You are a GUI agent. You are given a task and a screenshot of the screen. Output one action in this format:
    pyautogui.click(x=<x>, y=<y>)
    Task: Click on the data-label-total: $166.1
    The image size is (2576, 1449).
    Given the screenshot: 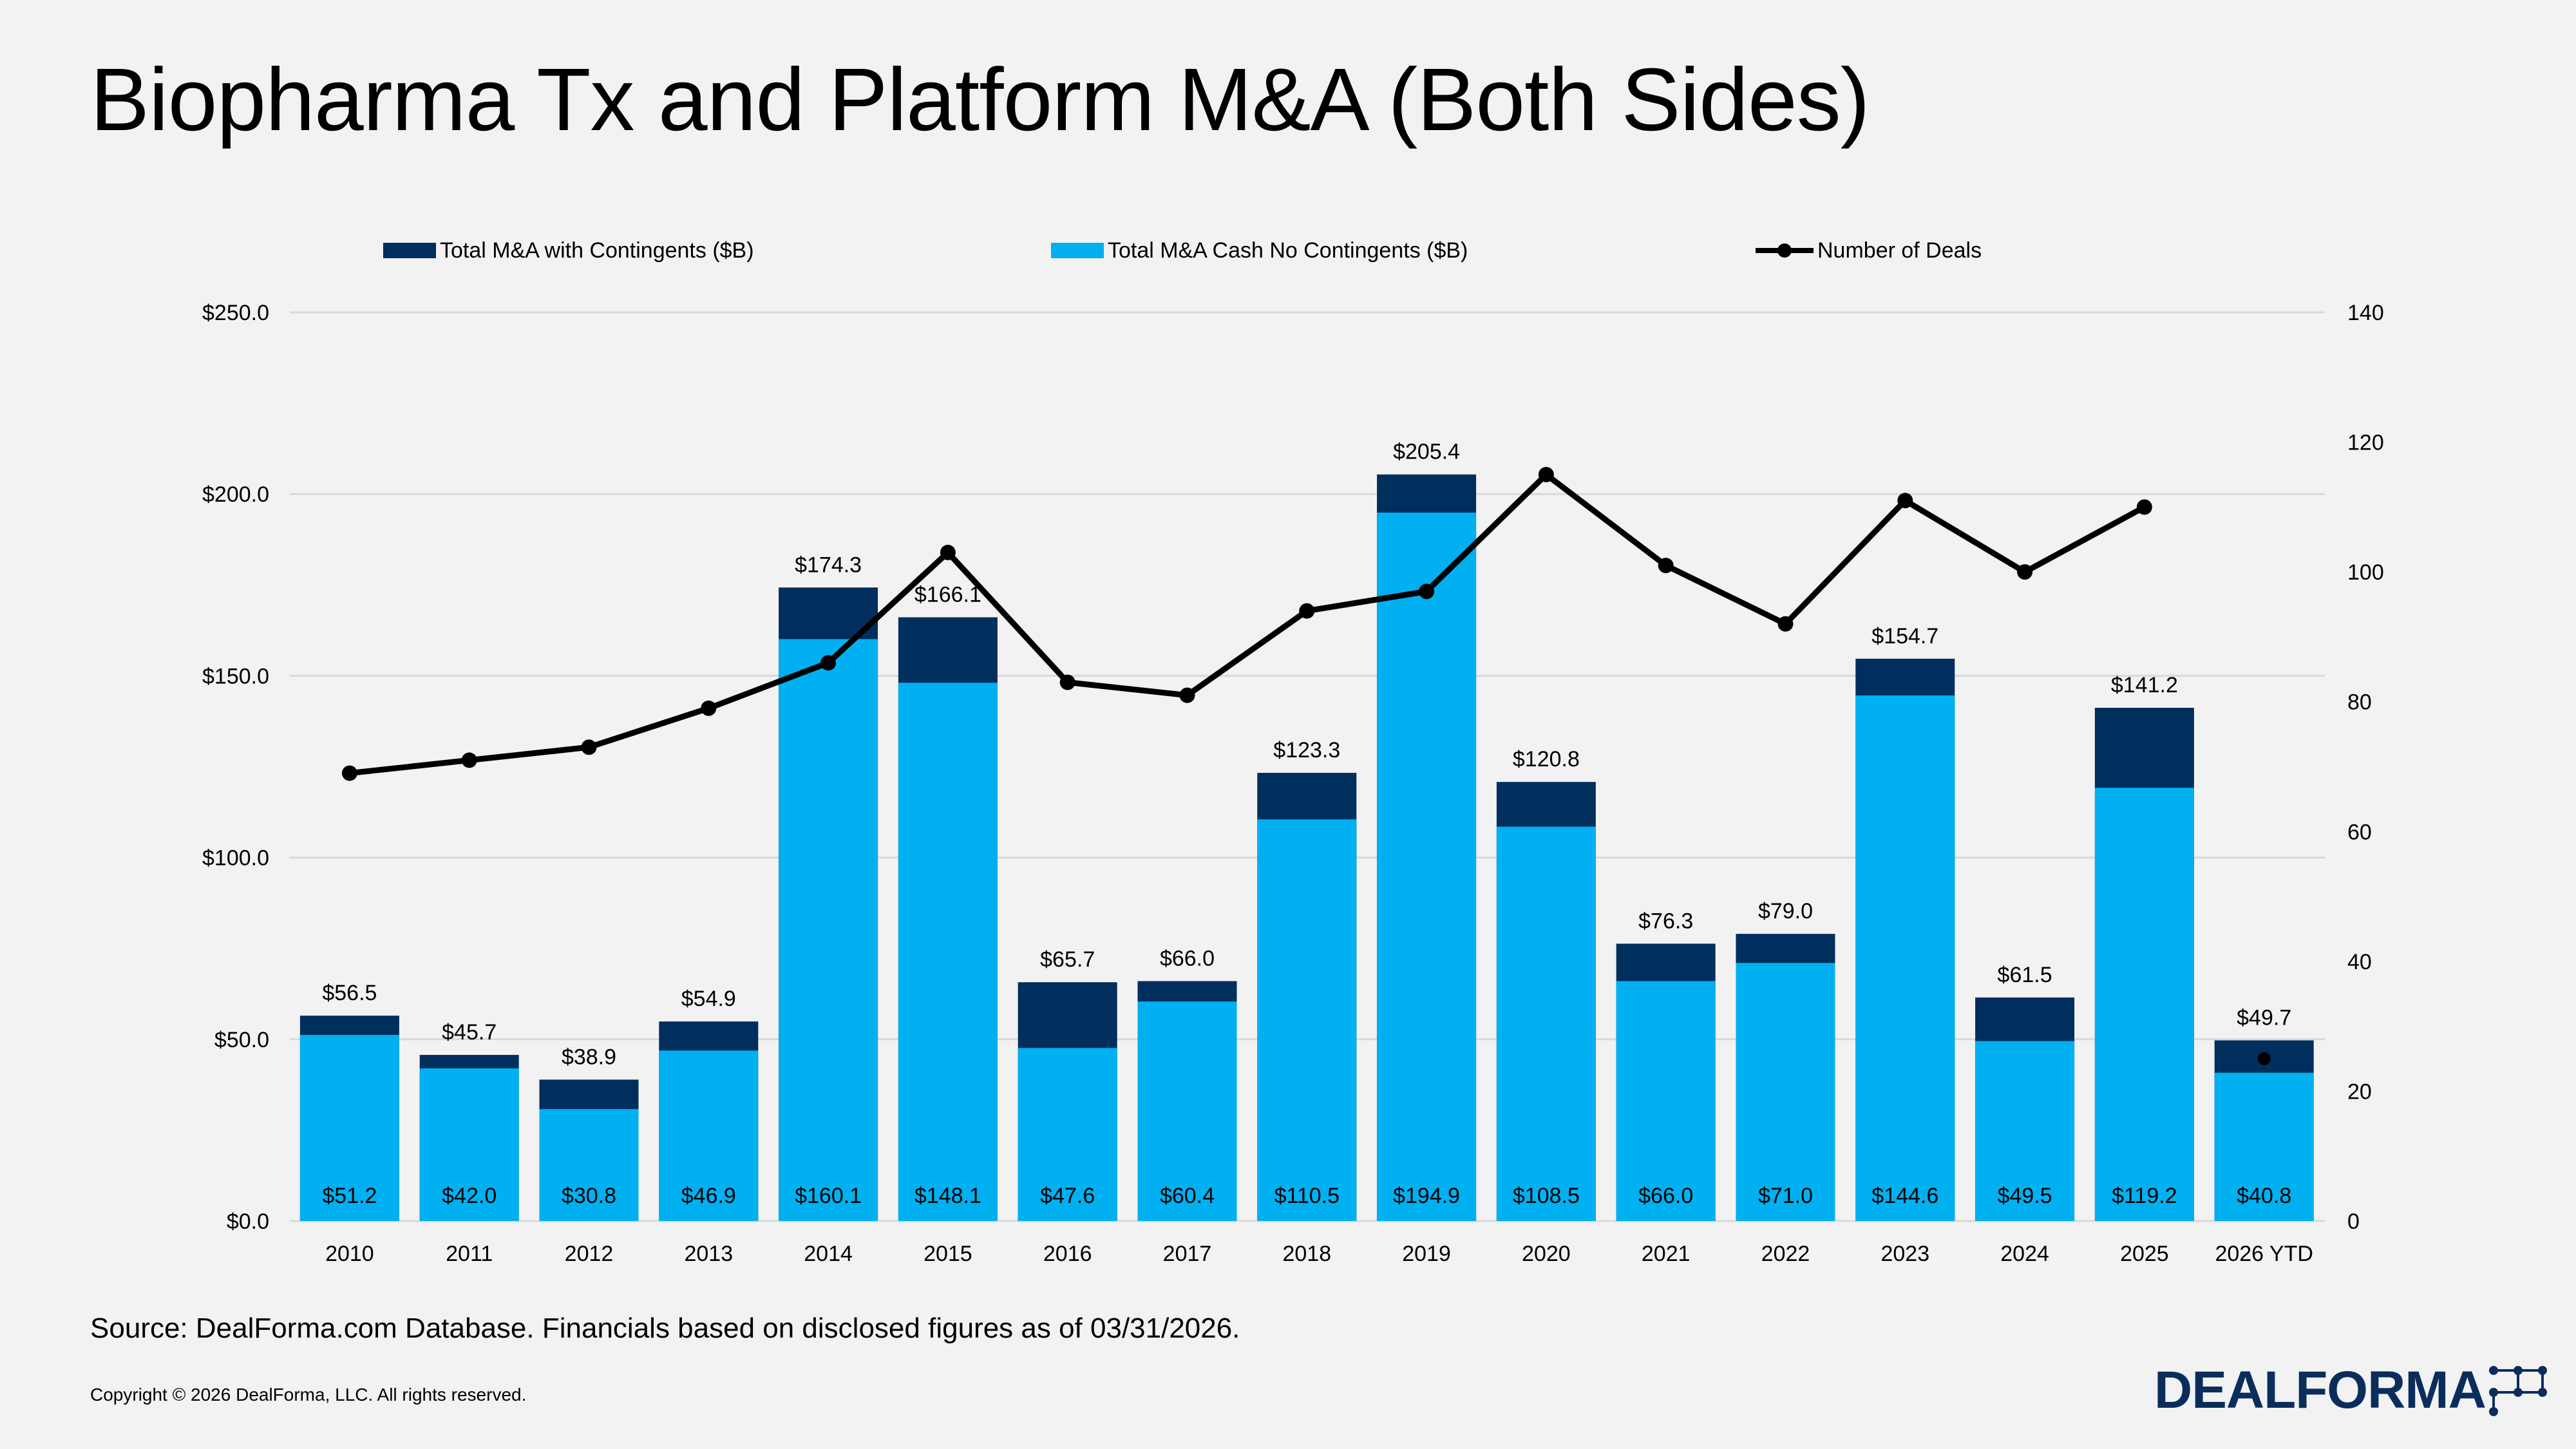 What is the action you would take?
    pyautogui.click(x=947, y=595)
    